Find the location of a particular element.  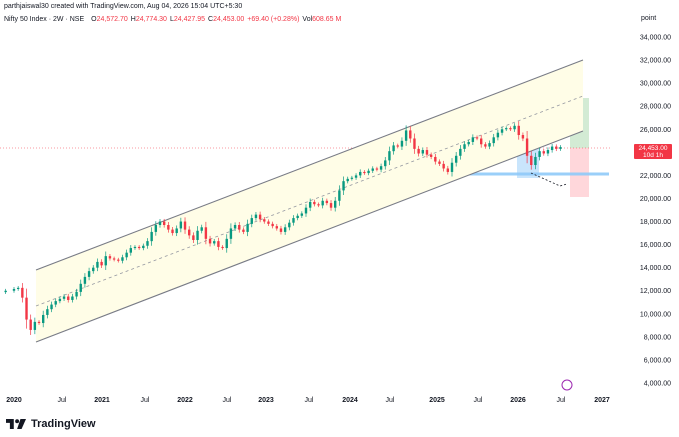

time-axis-year: 2026 is located at coordinates (518, 400).